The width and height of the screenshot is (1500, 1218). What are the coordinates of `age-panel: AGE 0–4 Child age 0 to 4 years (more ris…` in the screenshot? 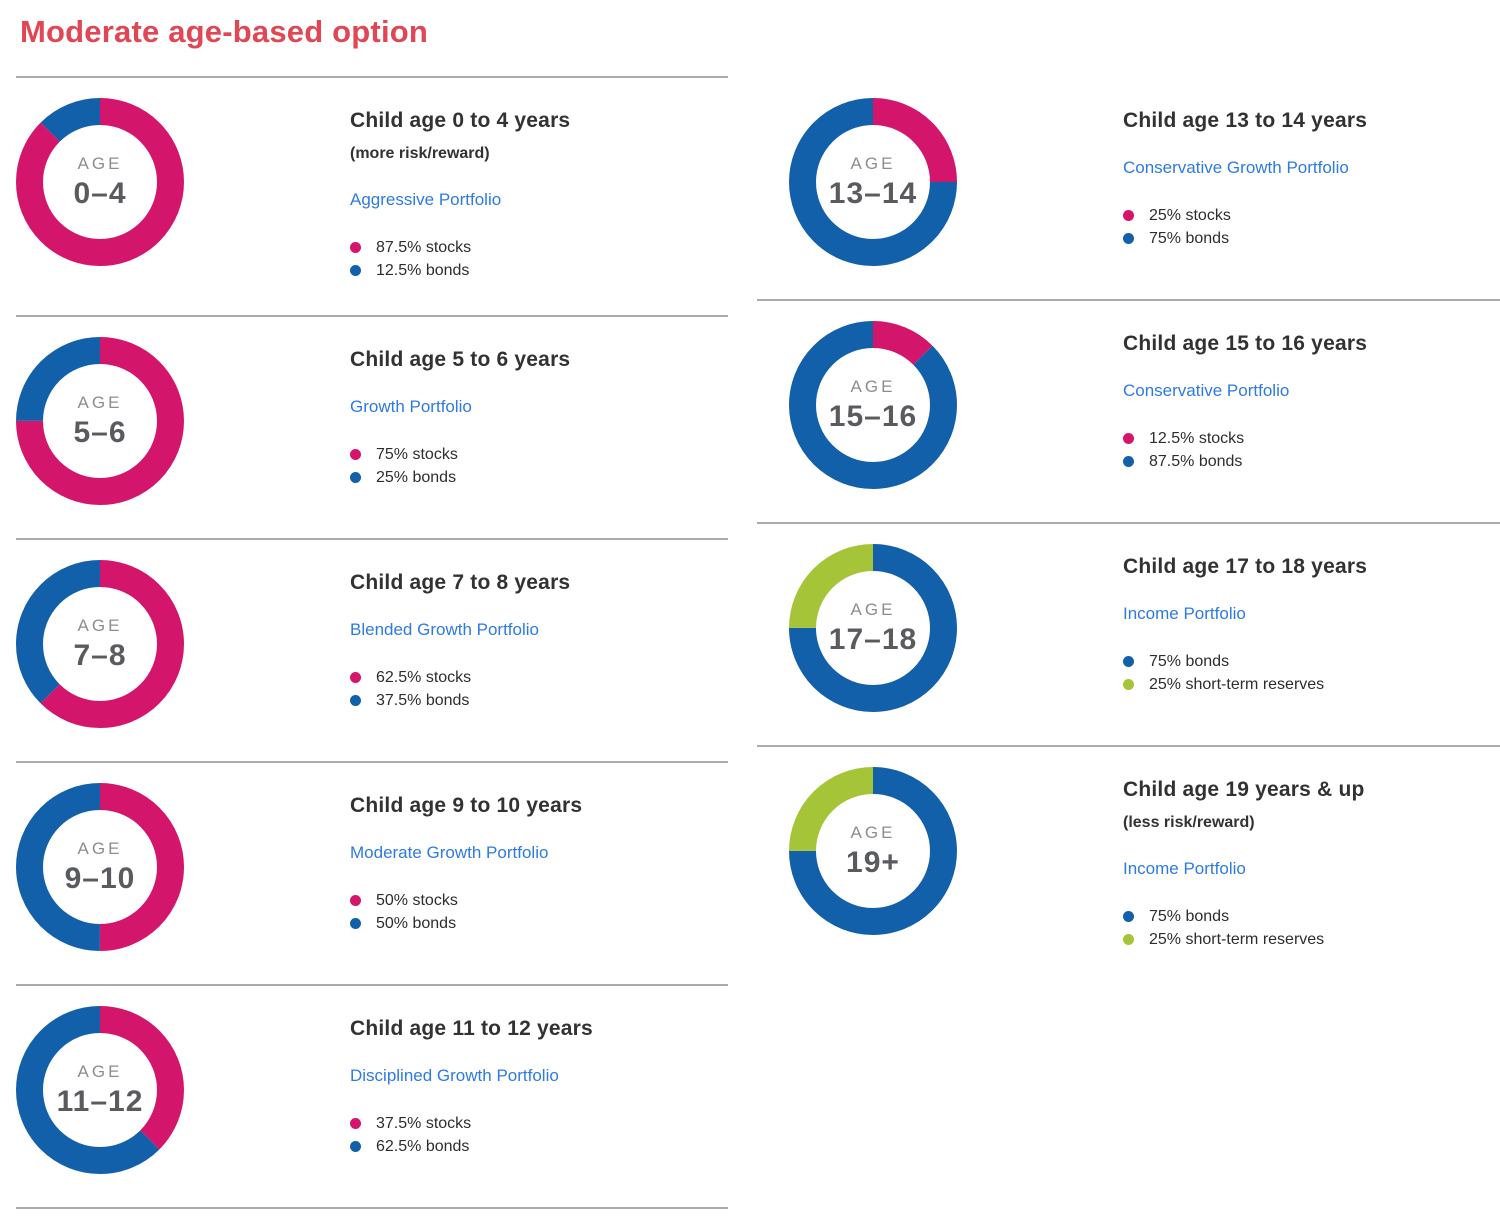 It's located at (372, 196).